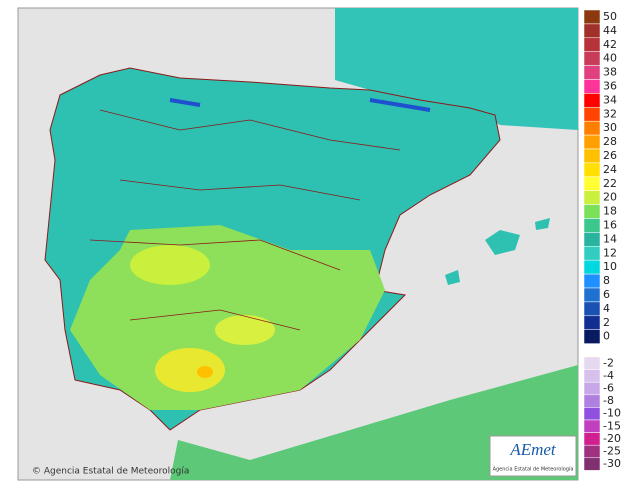  Describe the element at coordinates (533, 449) in the screenshot. I see `logo-name: AEmet` at that location.